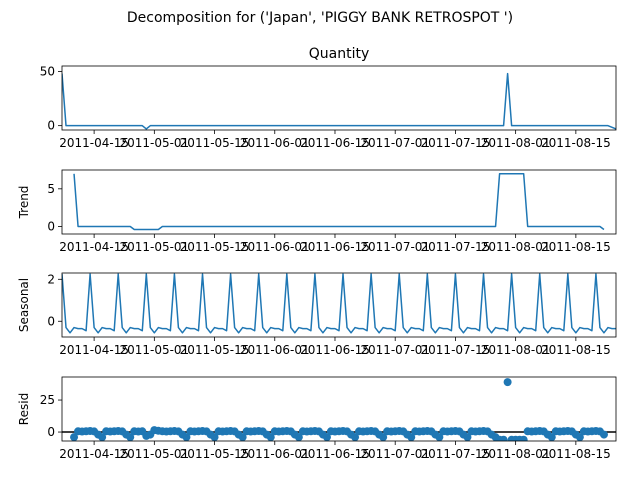 The image size is (640, 480). What do you see at coordinates (24, 203) in the screenshot?
I see `y-axis-label: Trend` at bounding box center [24, 203].